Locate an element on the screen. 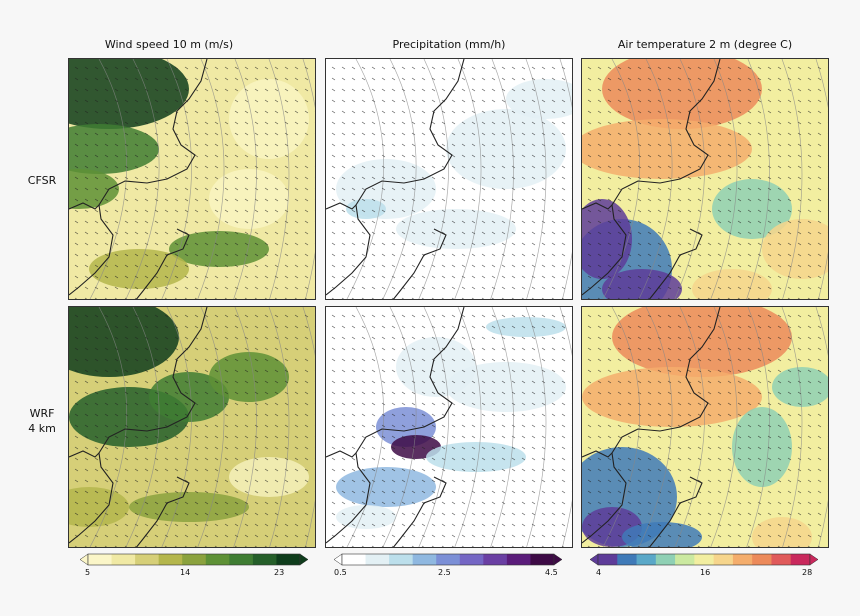  map-temp-cfsr is located at coordinates (705, 179).